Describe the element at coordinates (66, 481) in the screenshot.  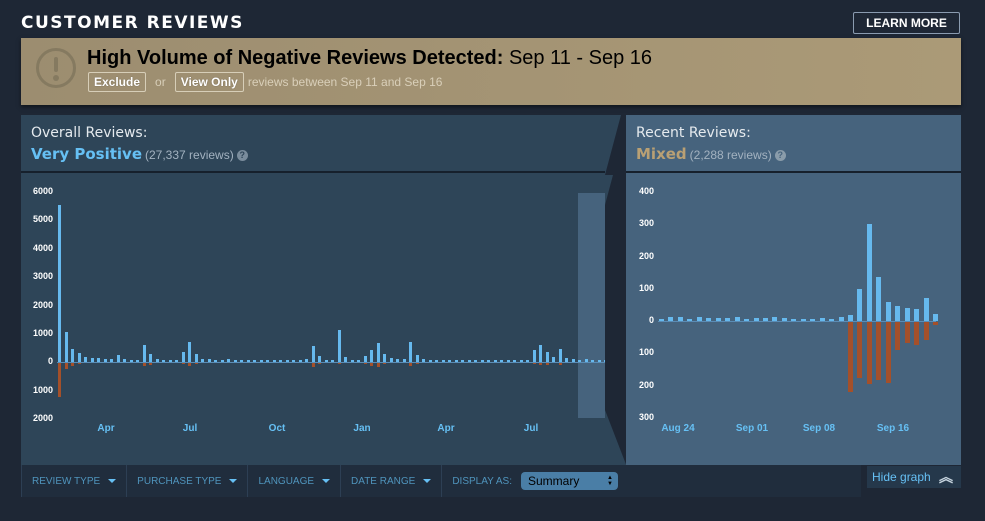
I see `review-type-label: REVIEW TYPE` at that location.